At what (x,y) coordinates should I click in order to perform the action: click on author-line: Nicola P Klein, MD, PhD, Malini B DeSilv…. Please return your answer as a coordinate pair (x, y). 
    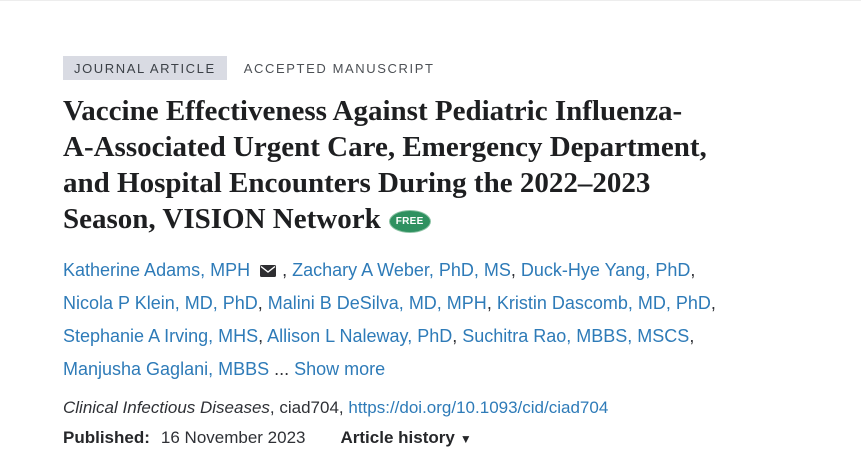
    Looking at the image, I should click on (458, 303).